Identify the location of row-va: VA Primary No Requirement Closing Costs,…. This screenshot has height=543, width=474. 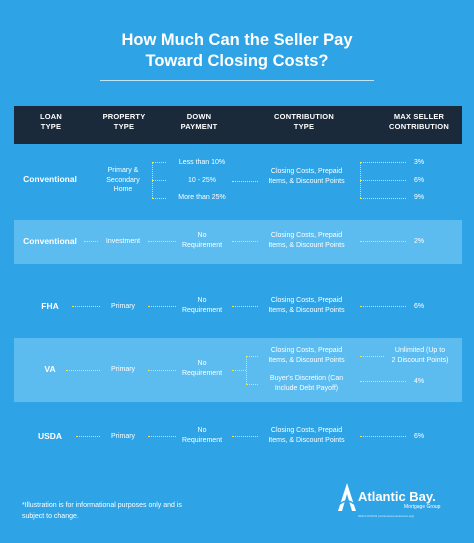
(238, 370).